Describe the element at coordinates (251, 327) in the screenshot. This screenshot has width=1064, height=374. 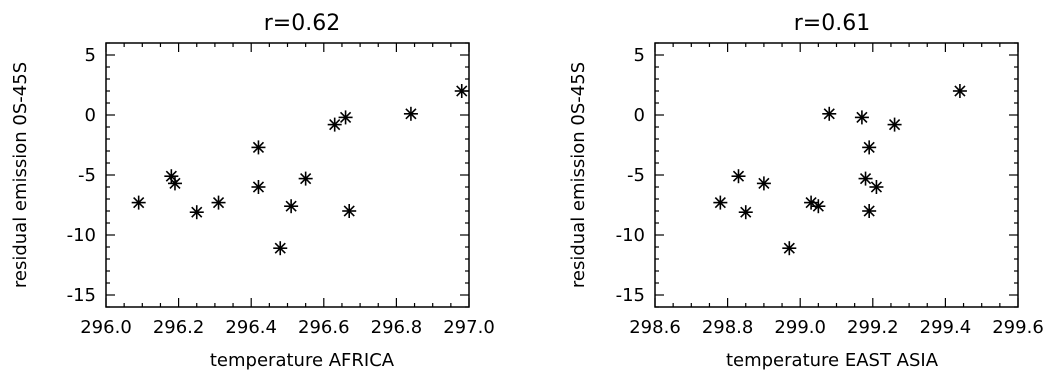
I see `x-tick-label: 296.4` at that location.